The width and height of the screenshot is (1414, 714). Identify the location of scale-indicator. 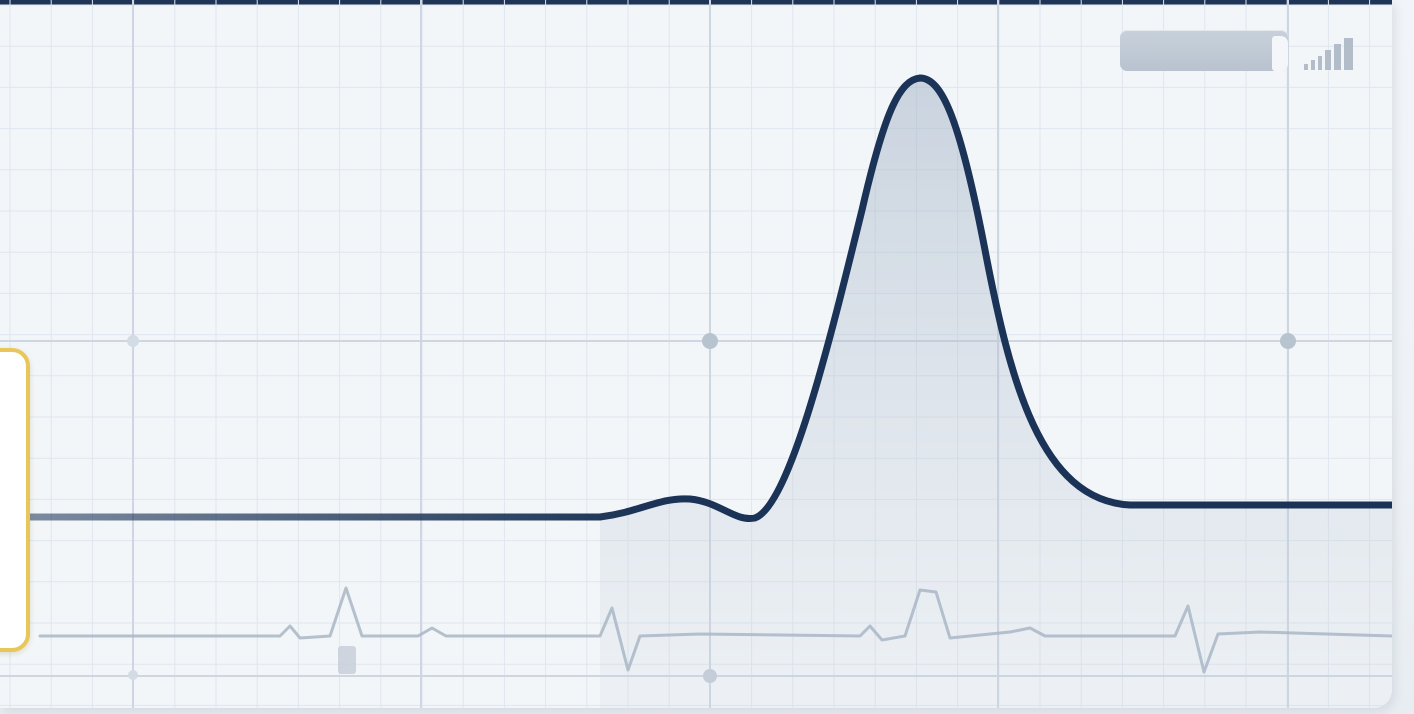
(1204, 50).